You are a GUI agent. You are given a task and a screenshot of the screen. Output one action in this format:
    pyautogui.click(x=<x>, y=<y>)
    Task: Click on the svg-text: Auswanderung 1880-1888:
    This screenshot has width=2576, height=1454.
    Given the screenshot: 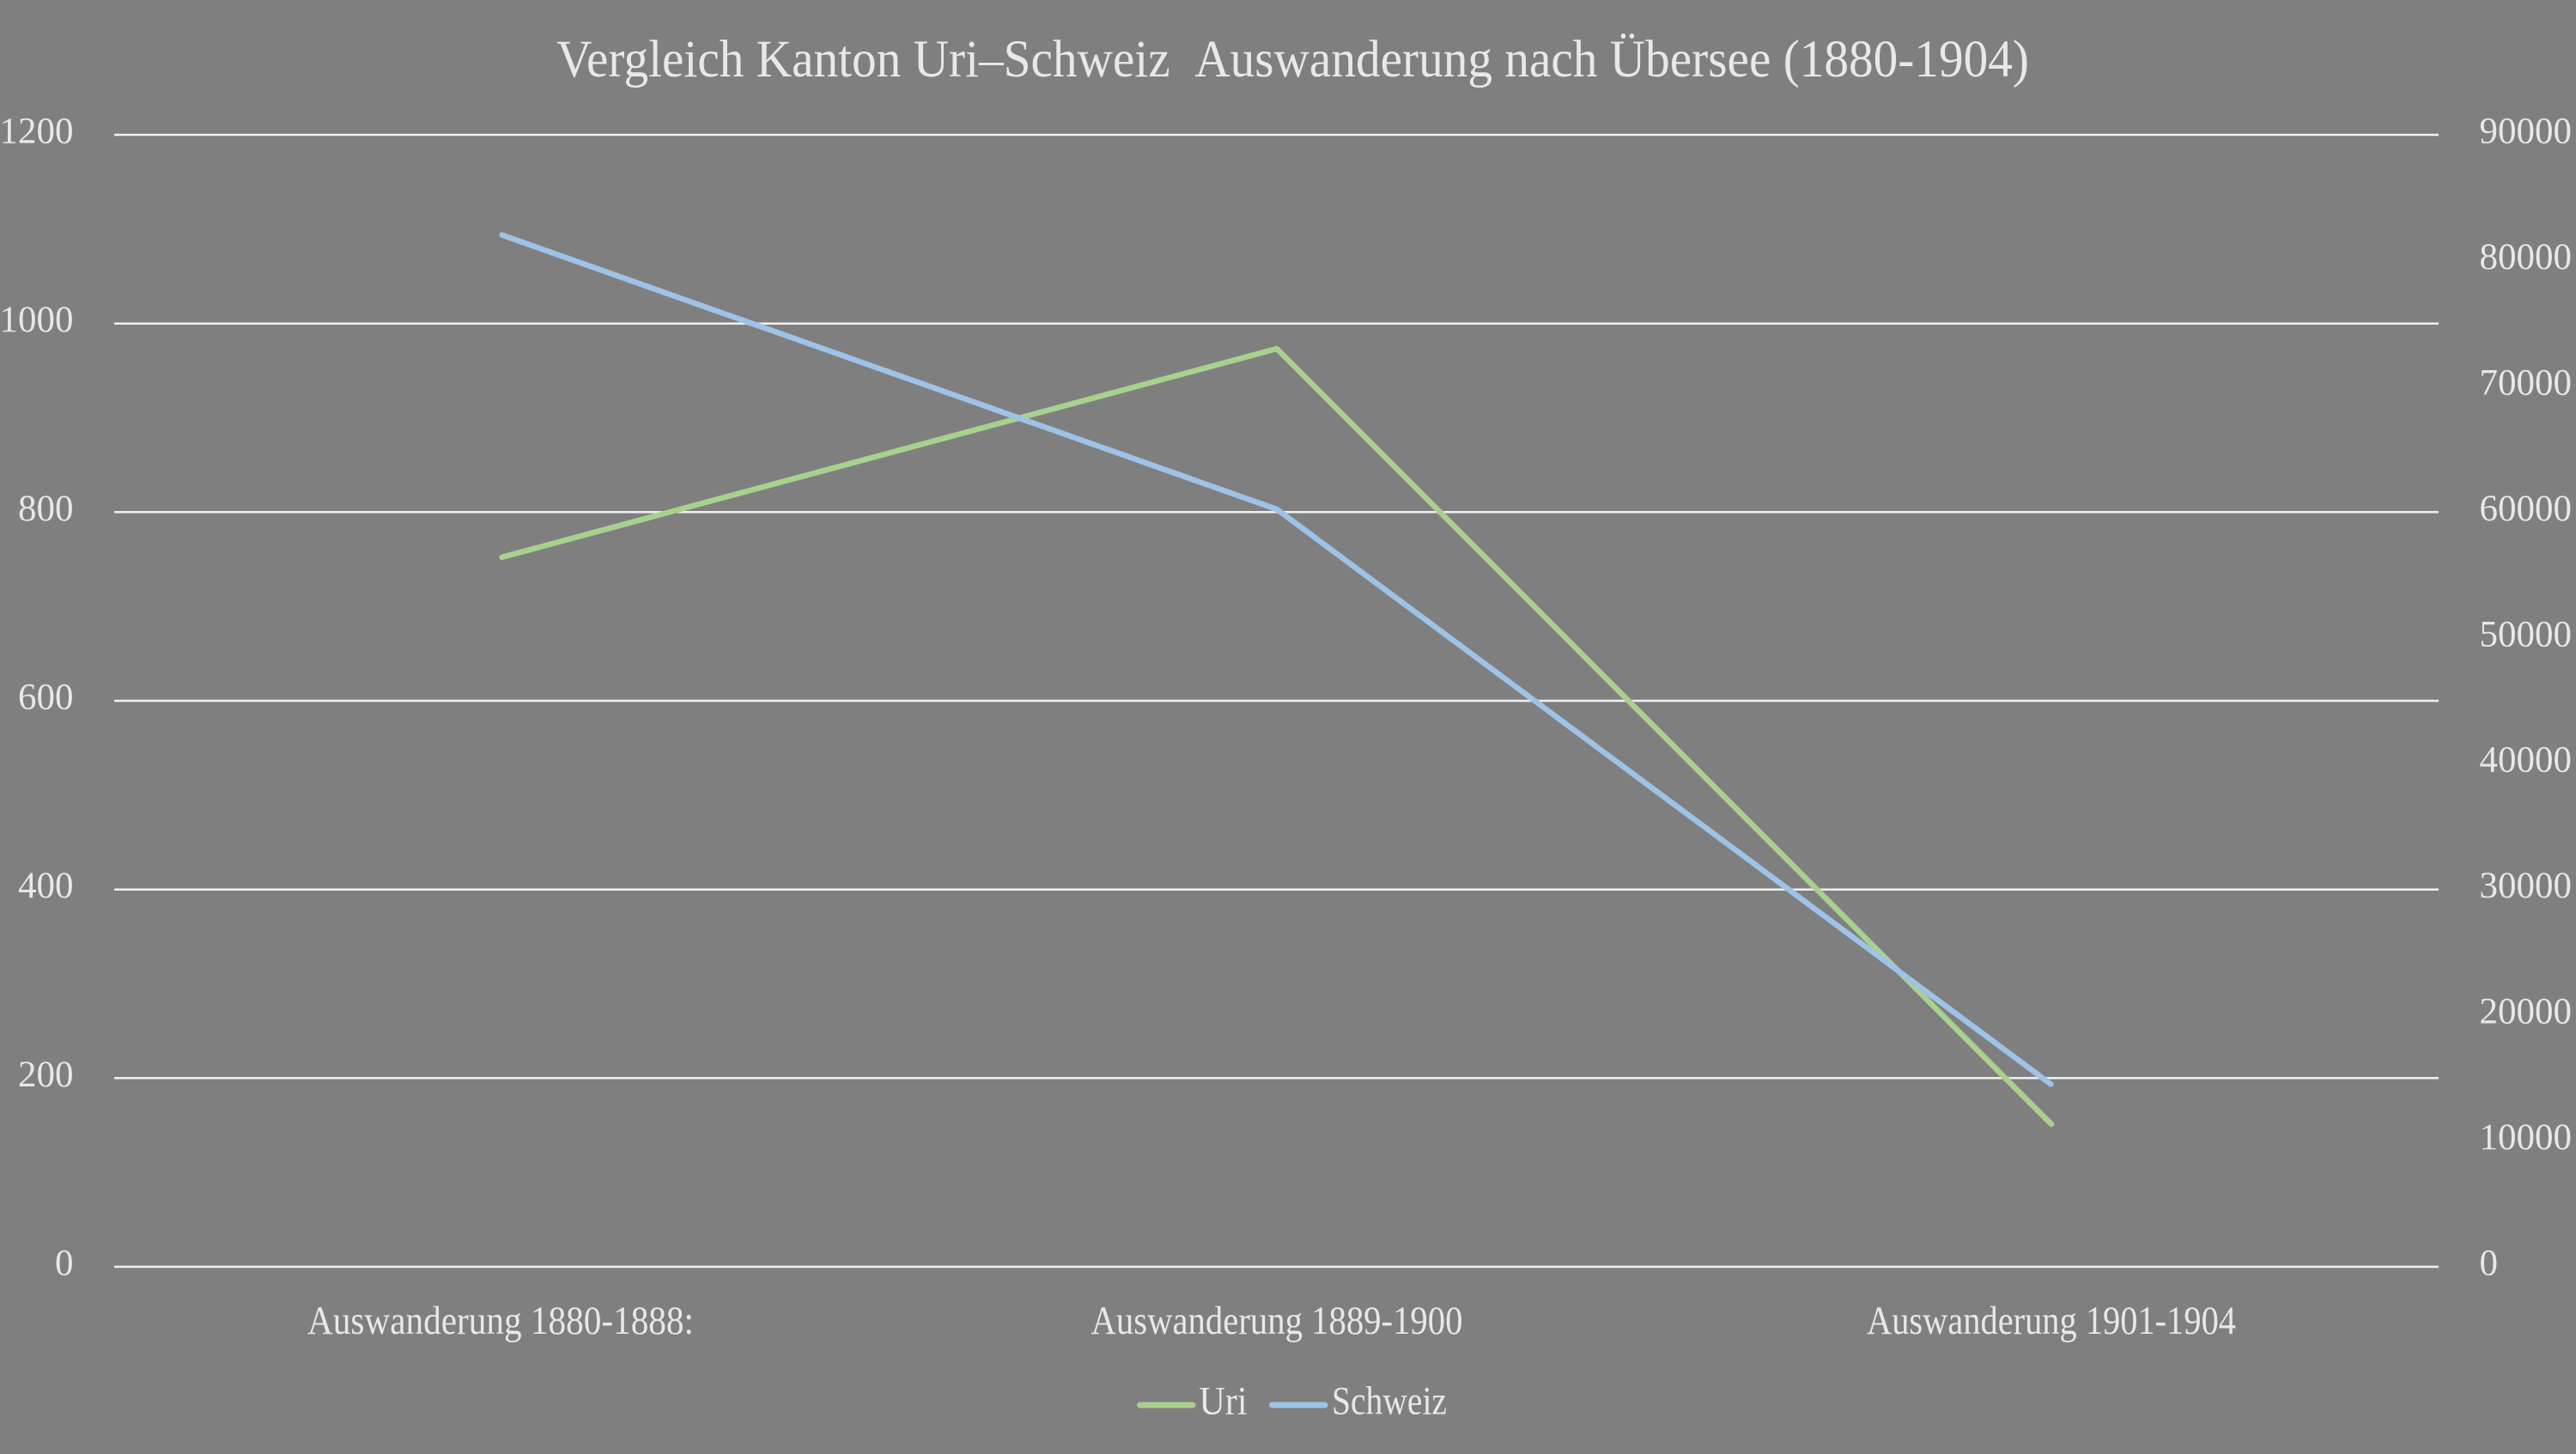 What is the action you would take?
    pyautogui.click(x=501, y=1321)
    